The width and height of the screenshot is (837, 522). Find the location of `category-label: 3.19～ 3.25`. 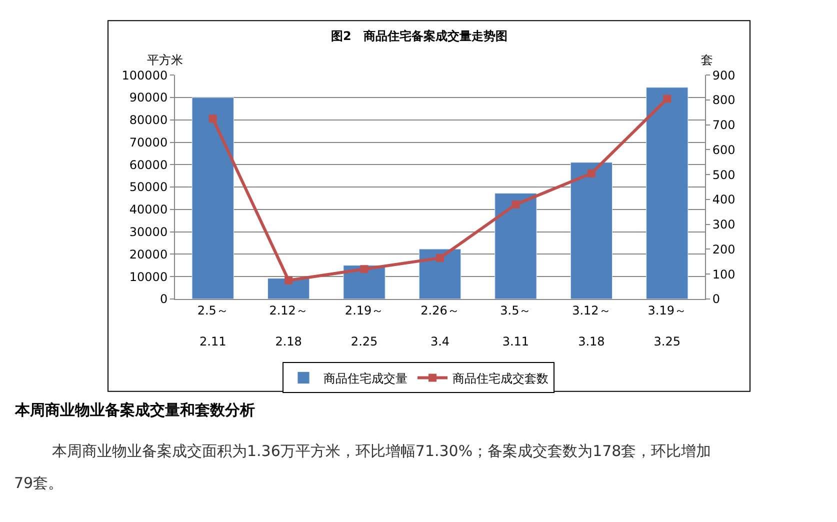

category-label: 3.19～ 3.25 is located at coordinates (667, 326).